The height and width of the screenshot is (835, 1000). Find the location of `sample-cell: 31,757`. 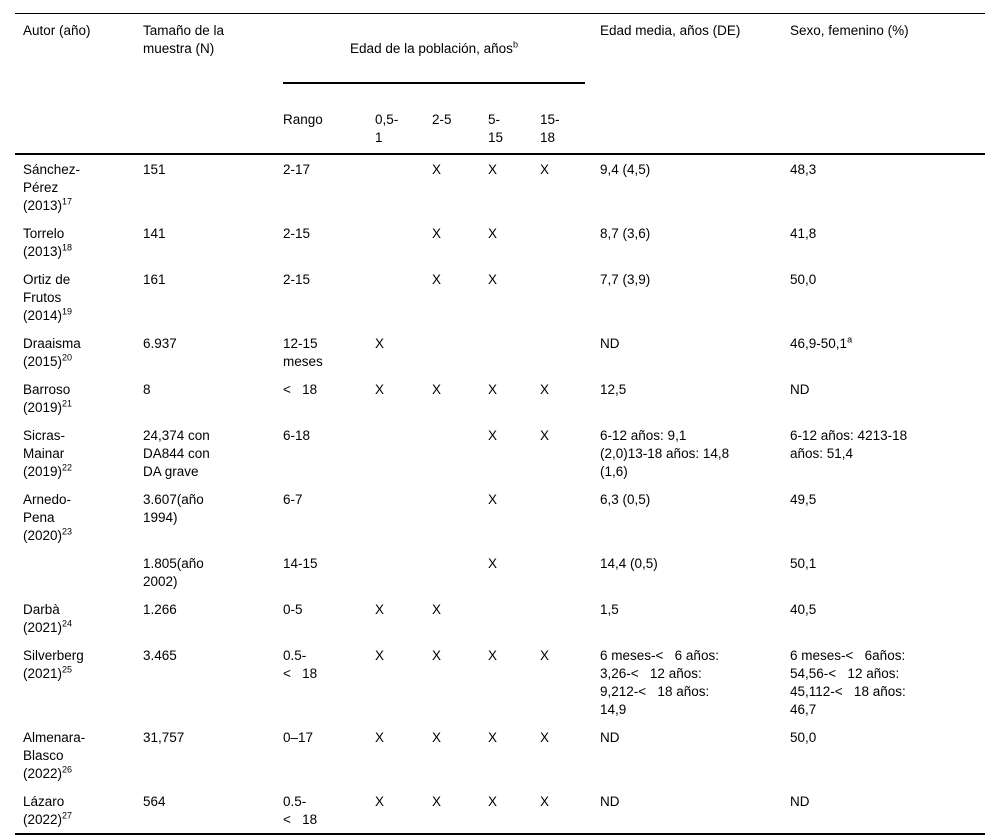

sample-cell: 31,757 is located at coordinates (164, 737).